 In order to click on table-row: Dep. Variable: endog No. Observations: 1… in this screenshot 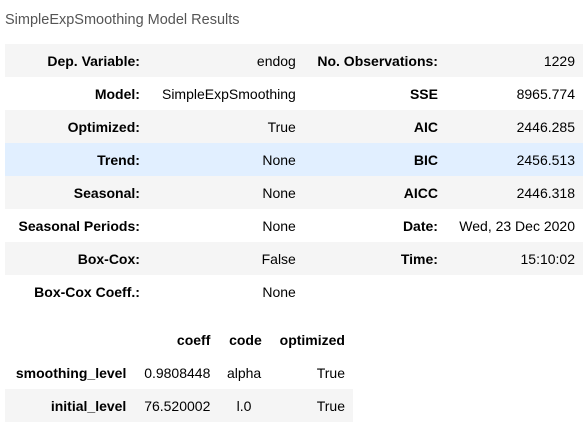, I will do `click(294, 60)`.